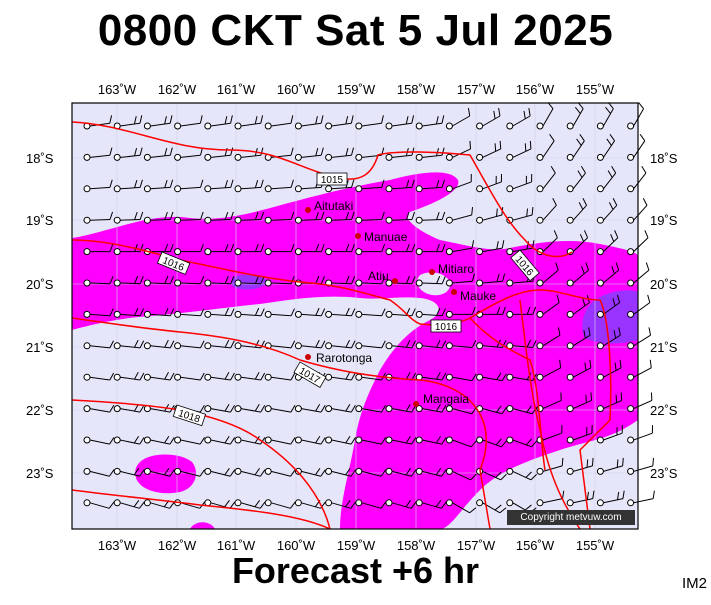 This screenshot has width=711, height=605. I want to click on copyright-notice: Copyright metvuw.com, so click(571, 517).